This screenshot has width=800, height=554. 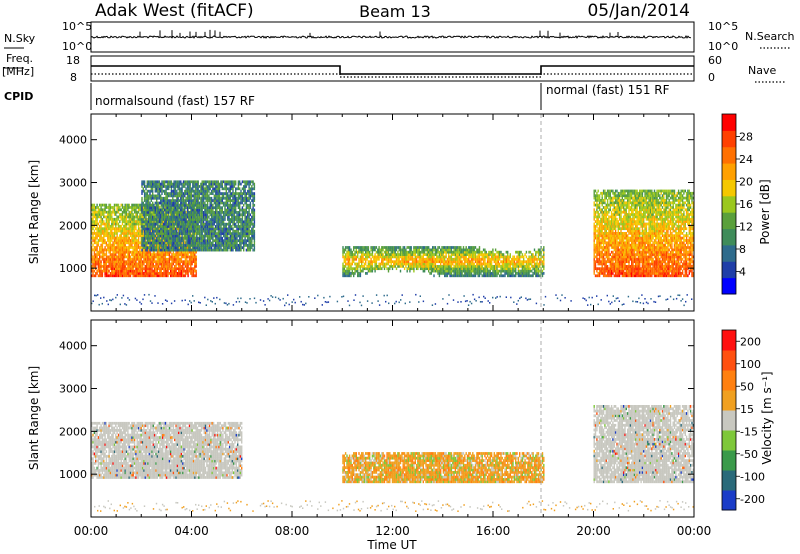 I want to click on nsearch-tick-bottom: 10^0, so click(x=723, y=46).